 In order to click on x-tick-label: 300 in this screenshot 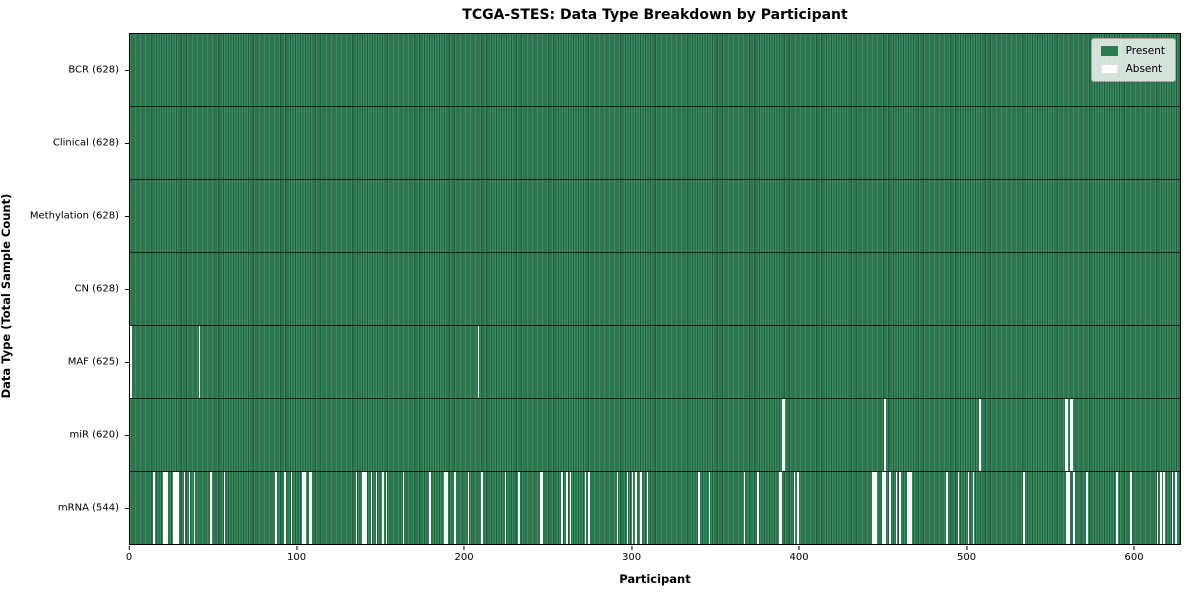, I will do `click(632, 557)`.